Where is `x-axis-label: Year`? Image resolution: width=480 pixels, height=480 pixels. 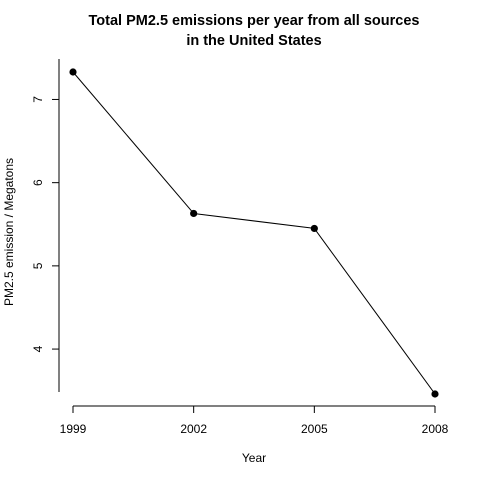
x-axis-label: Year is located at coordinates (254, 458).